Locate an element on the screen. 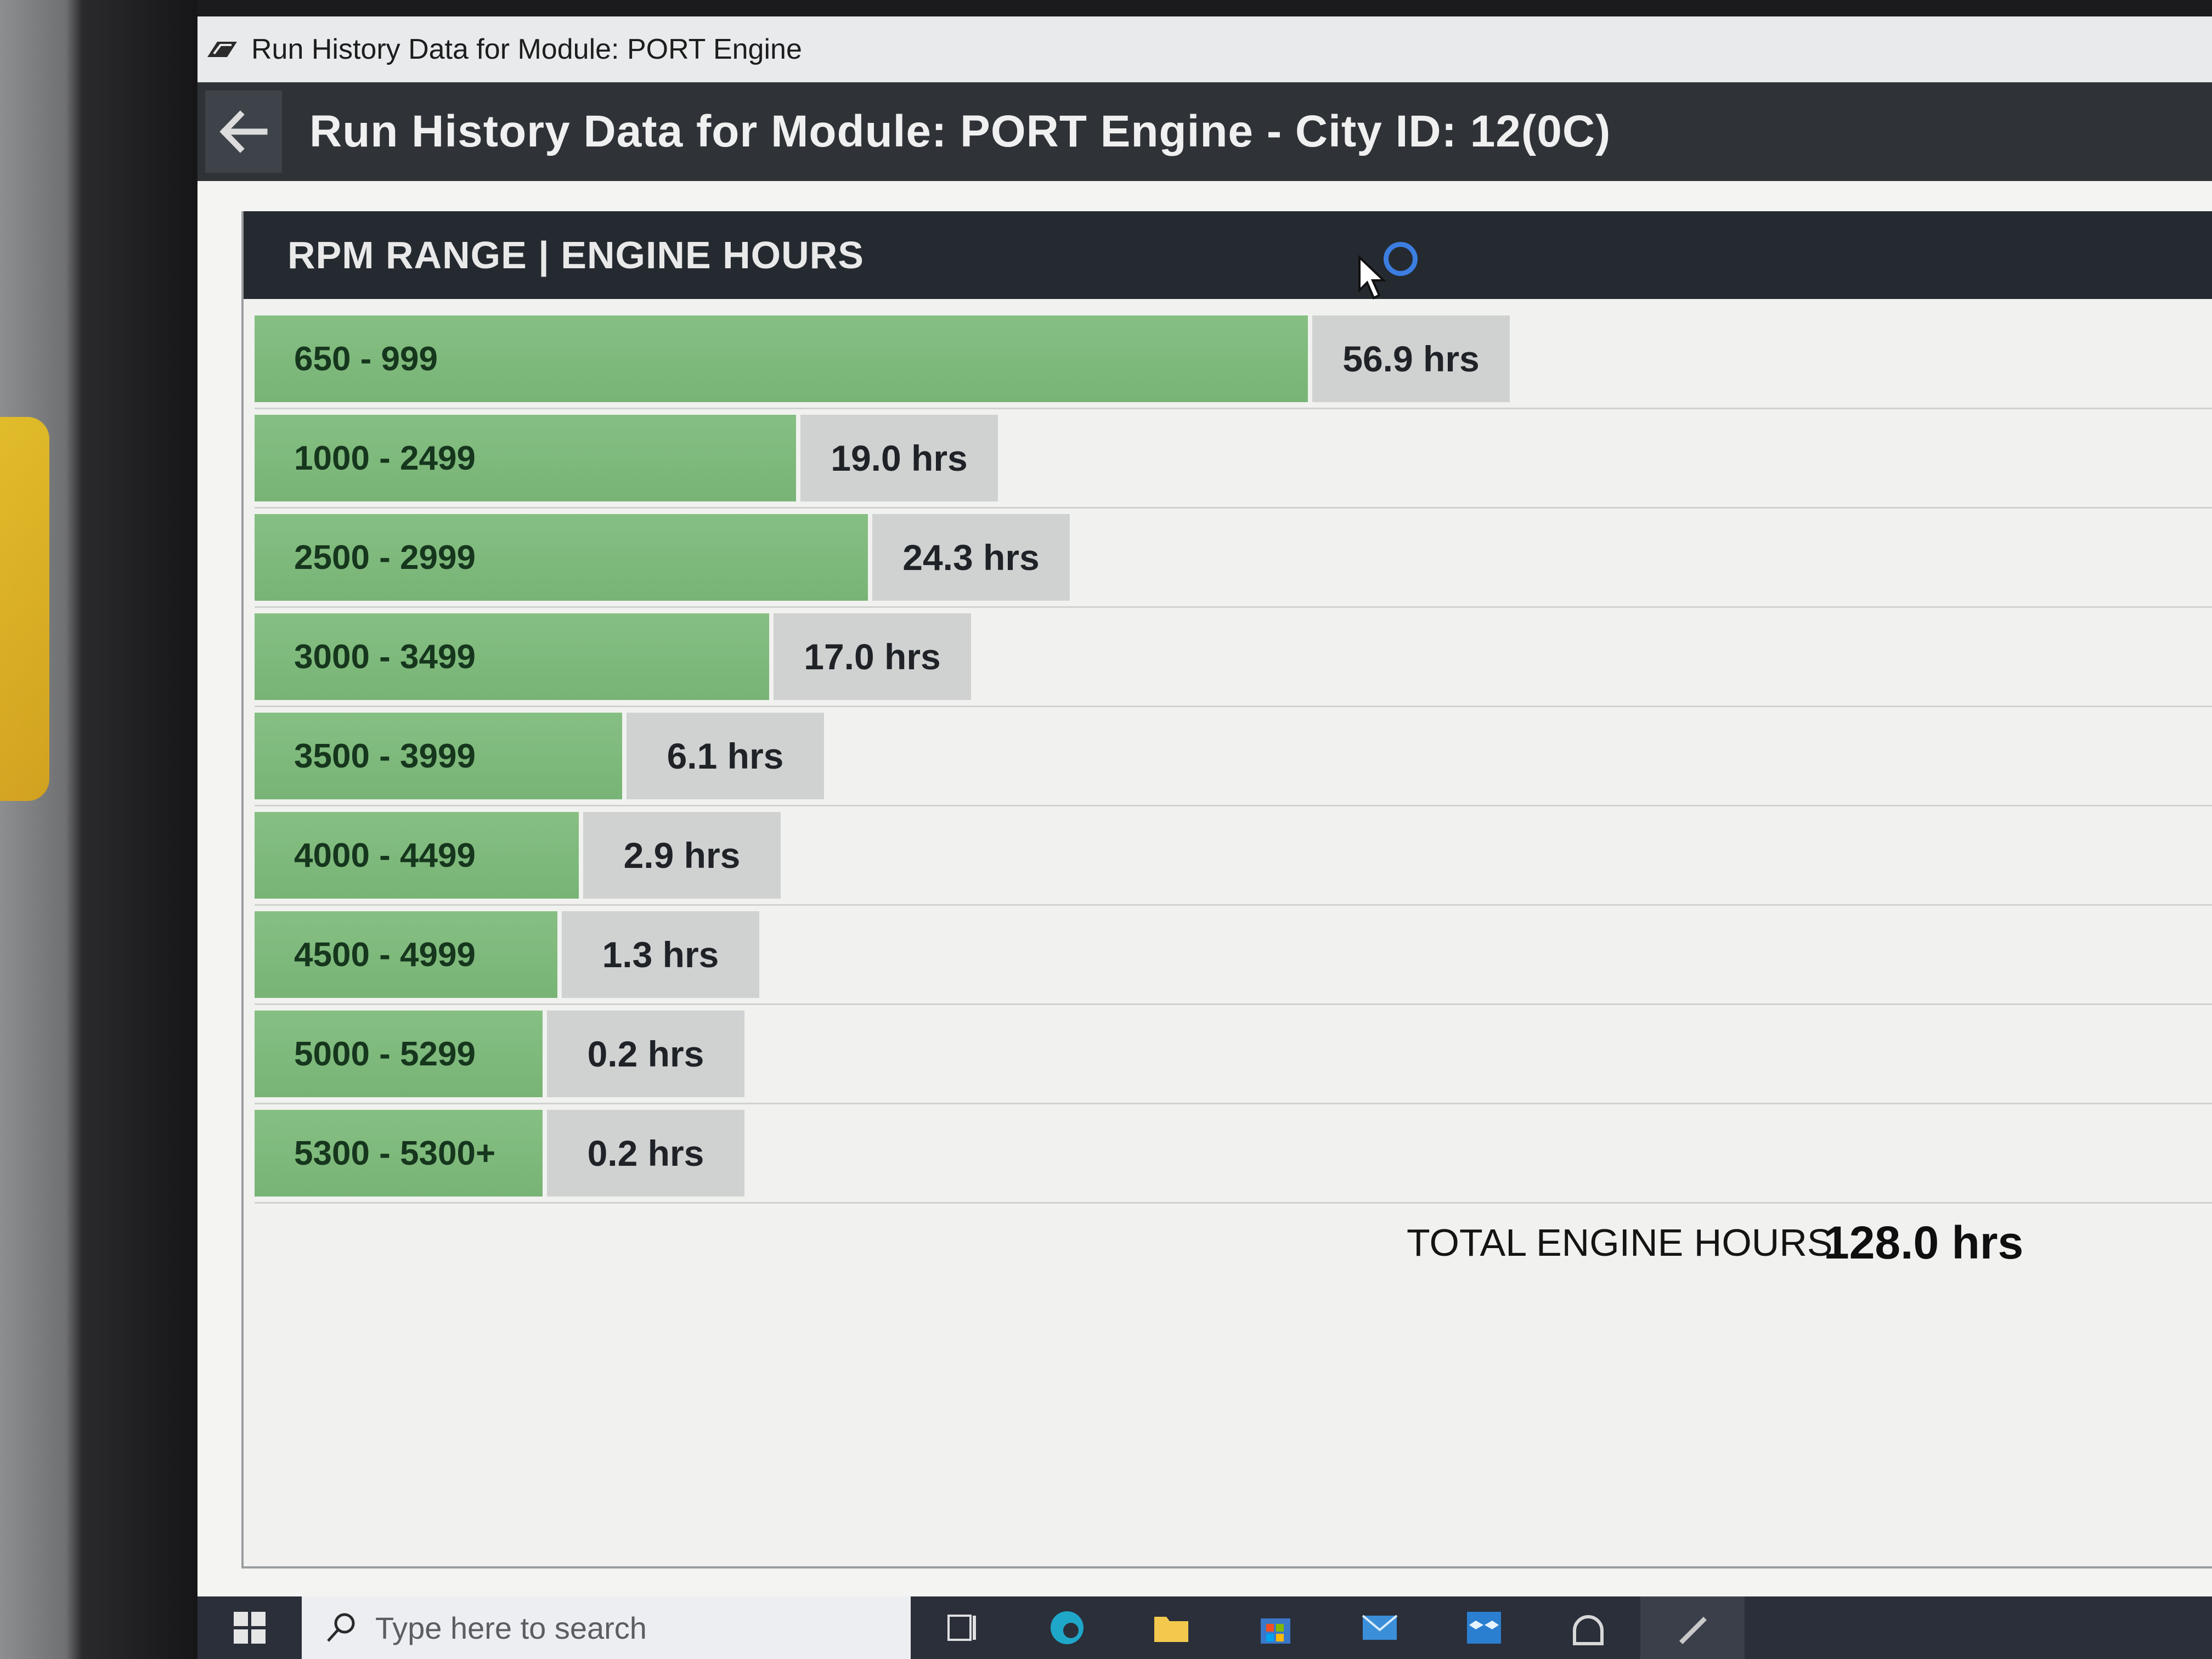 This screenshot has height=1659, width=2212. window-titlebar: Run History Data for Module: PORT Engine is located at coordinates (1205, 49).